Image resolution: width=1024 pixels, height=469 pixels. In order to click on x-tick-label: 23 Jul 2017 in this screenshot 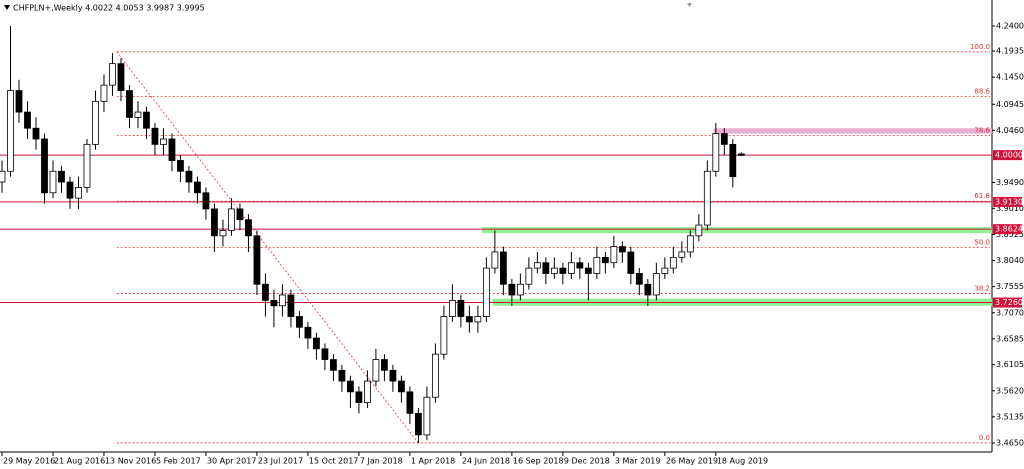, I will do `click(280, 461)`.